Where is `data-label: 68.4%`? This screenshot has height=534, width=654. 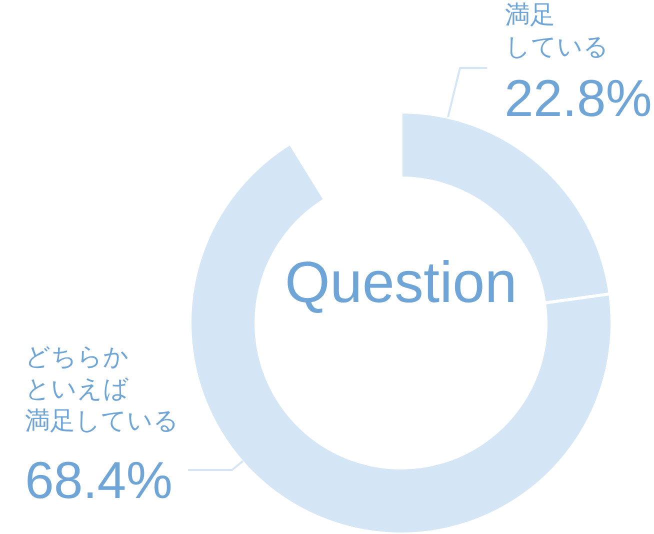
data-label: 68.4% is located at coordinates (98, 481).